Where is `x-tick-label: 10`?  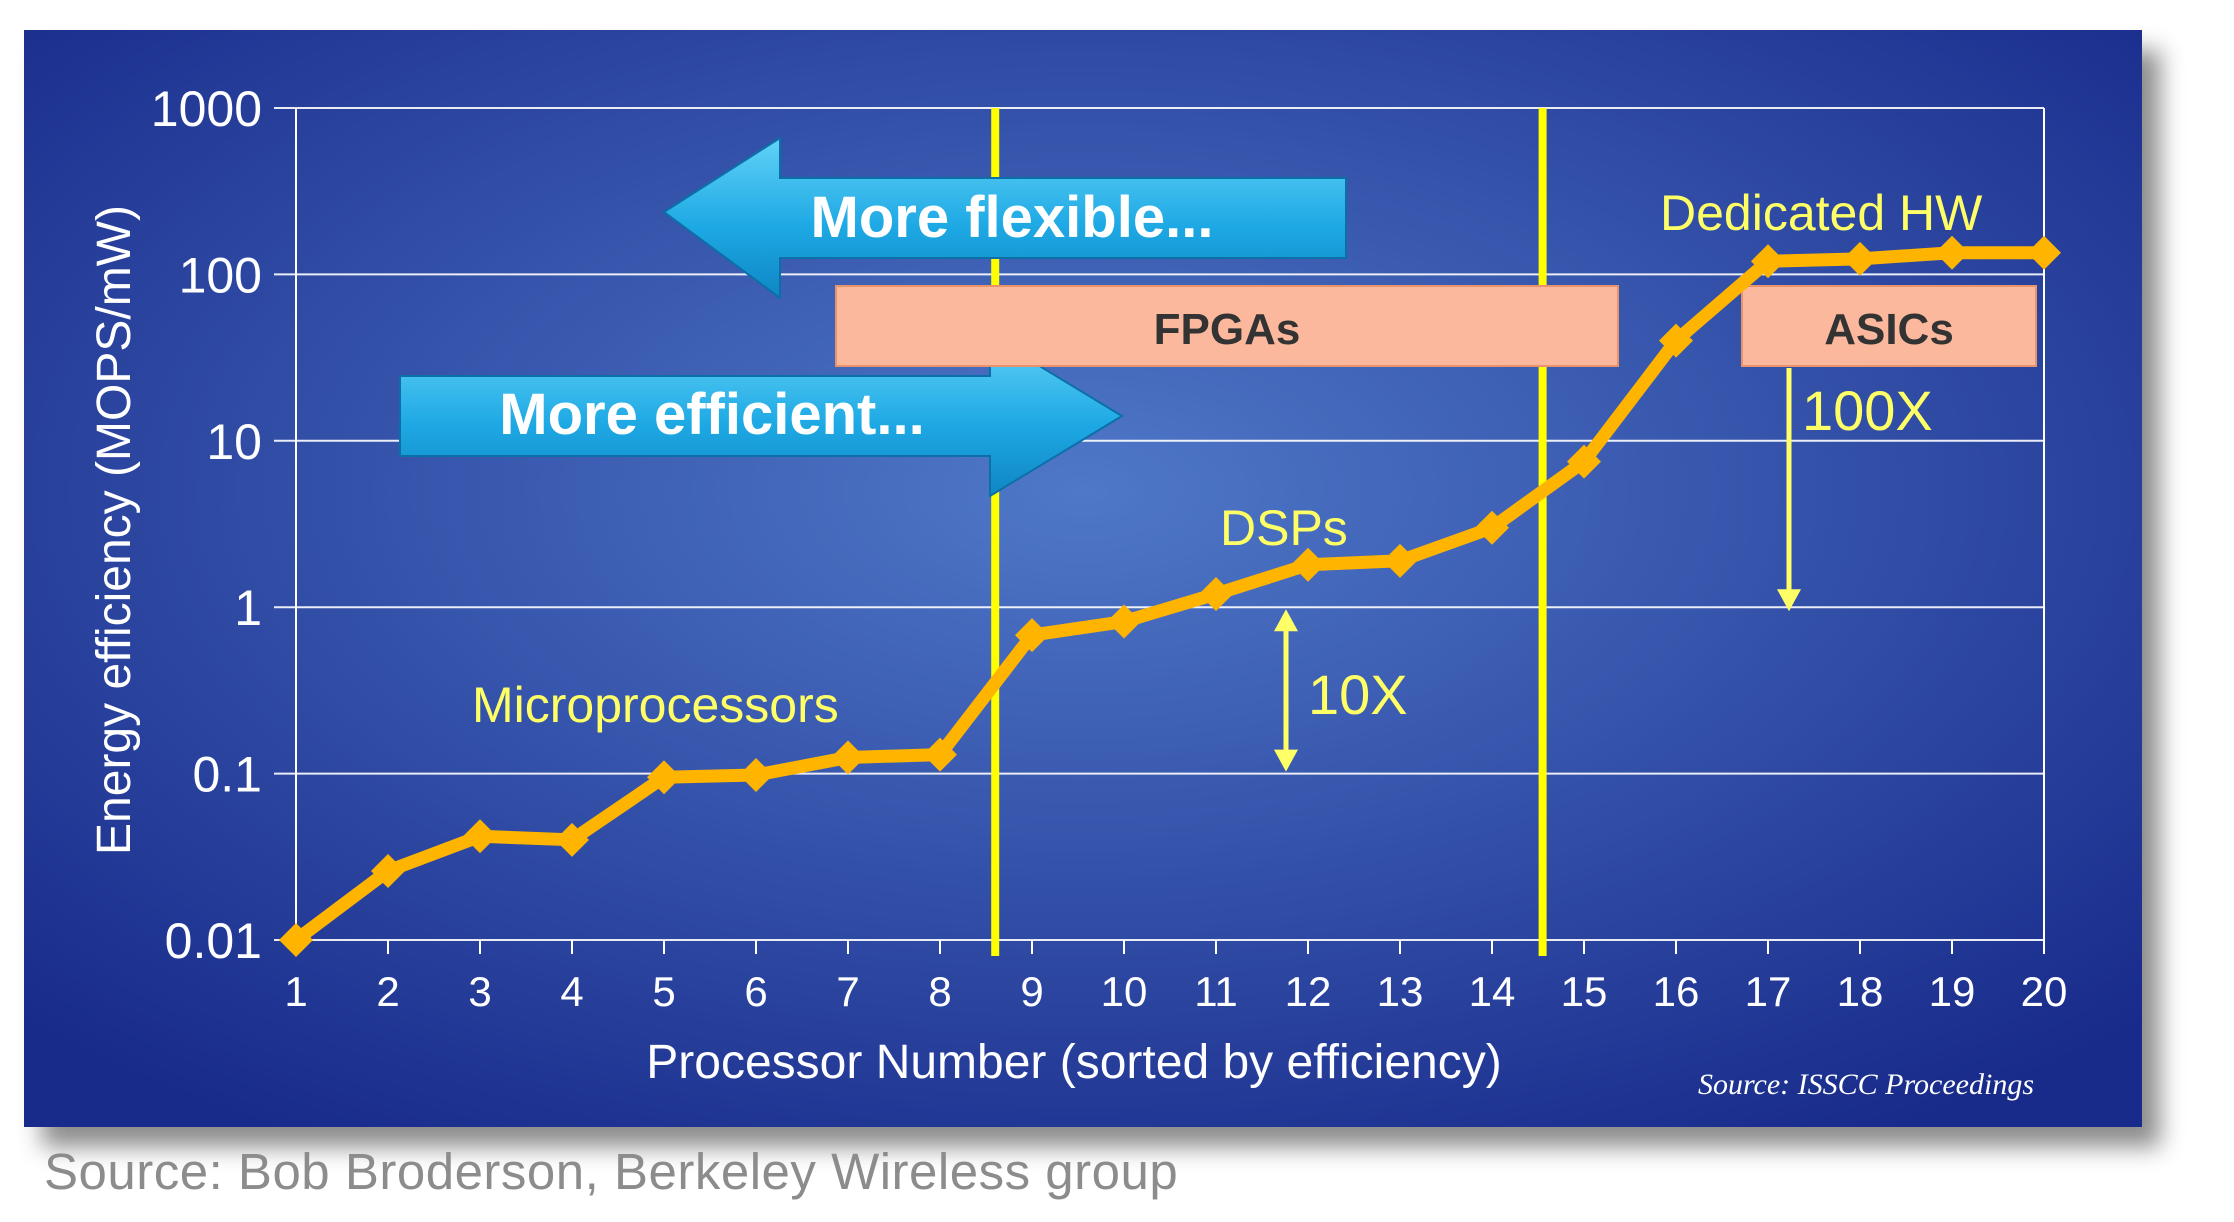
x-tick-label: 10 is located at coordinates (1124, 991).